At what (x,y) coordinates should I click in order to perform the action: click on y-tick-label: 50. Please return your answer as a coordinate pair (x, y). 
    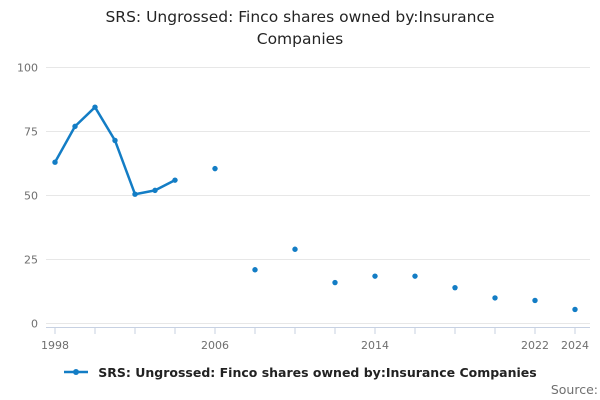
    Looking at the image, I should click on (31, 196).